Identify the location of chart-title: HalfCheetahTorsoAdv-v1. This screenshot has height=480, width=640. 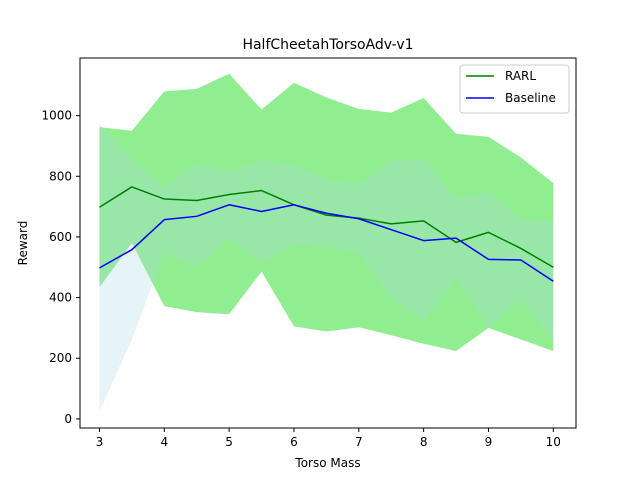
(327, 45).